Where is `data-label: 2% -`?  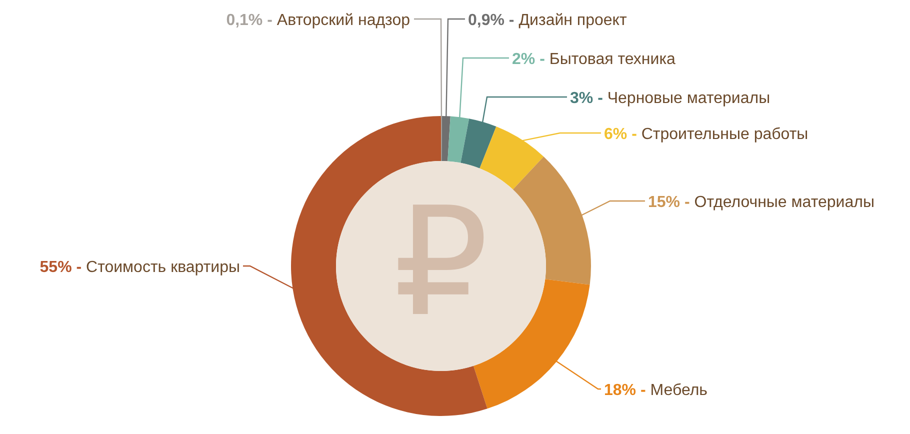
data-label: 2% - is located at coordinates (528, 59).